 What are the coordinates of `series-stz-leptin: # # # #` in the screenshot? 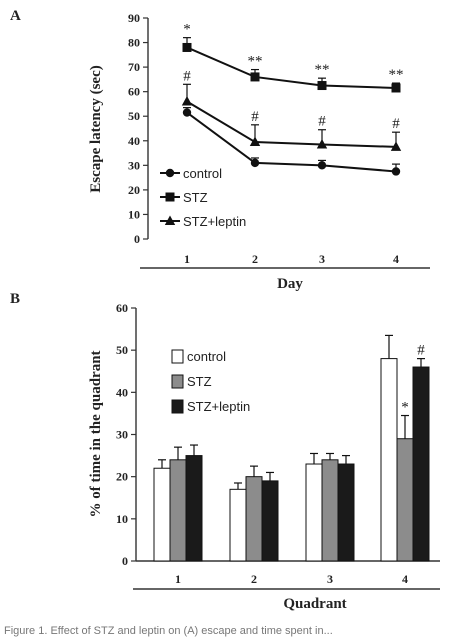 It's located at (291, 109).